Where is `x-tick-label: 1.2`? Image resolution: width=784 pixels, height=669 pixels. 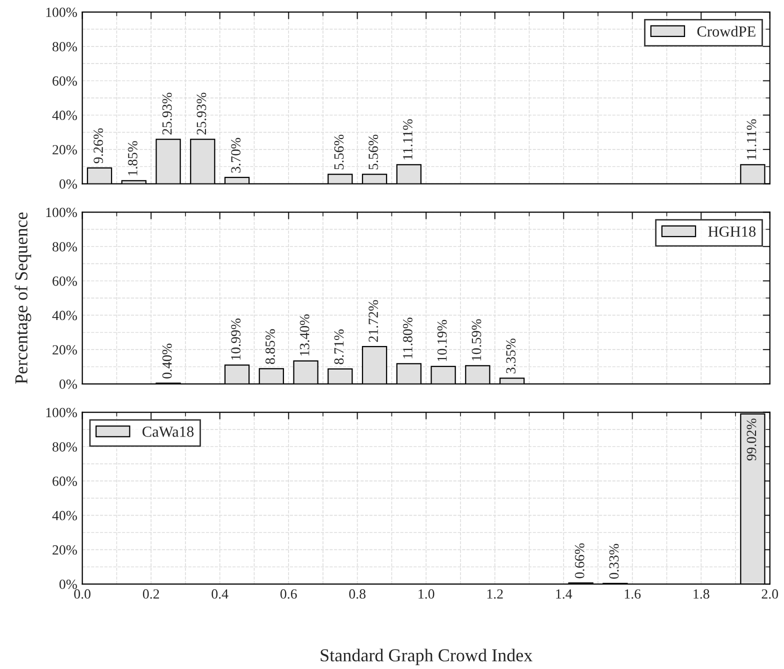 x-tick-label: 1.2 is located at coordinates (495, 594).